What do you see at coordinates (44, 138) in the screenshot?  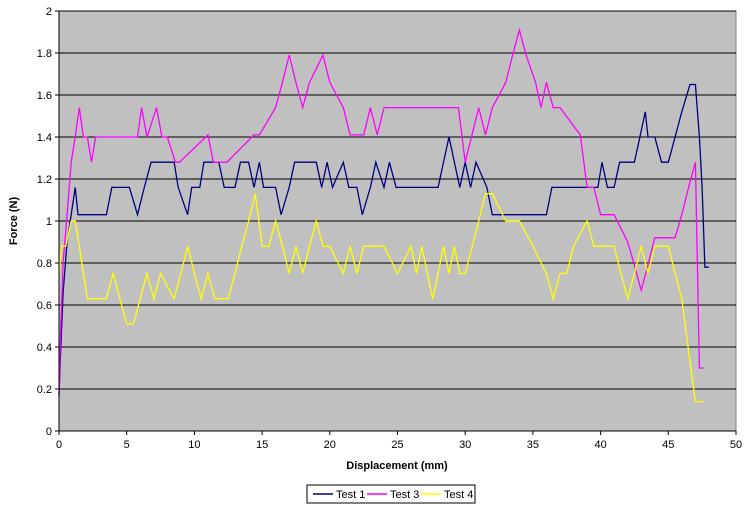 I see `y-tick-label: 1.4` at bounding box center [44, 138].